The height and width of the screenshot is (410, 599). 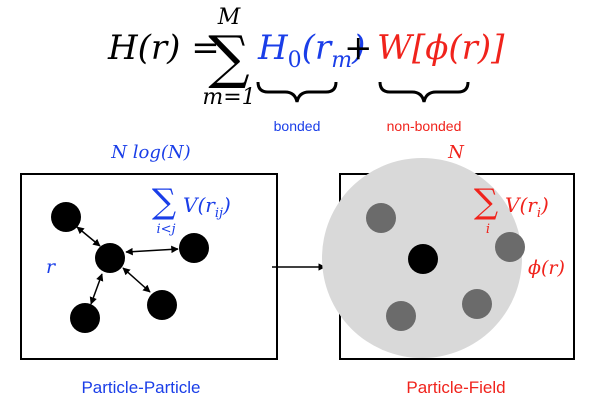 I want to click on bonded-underbrace, so click(x=297, y=92).